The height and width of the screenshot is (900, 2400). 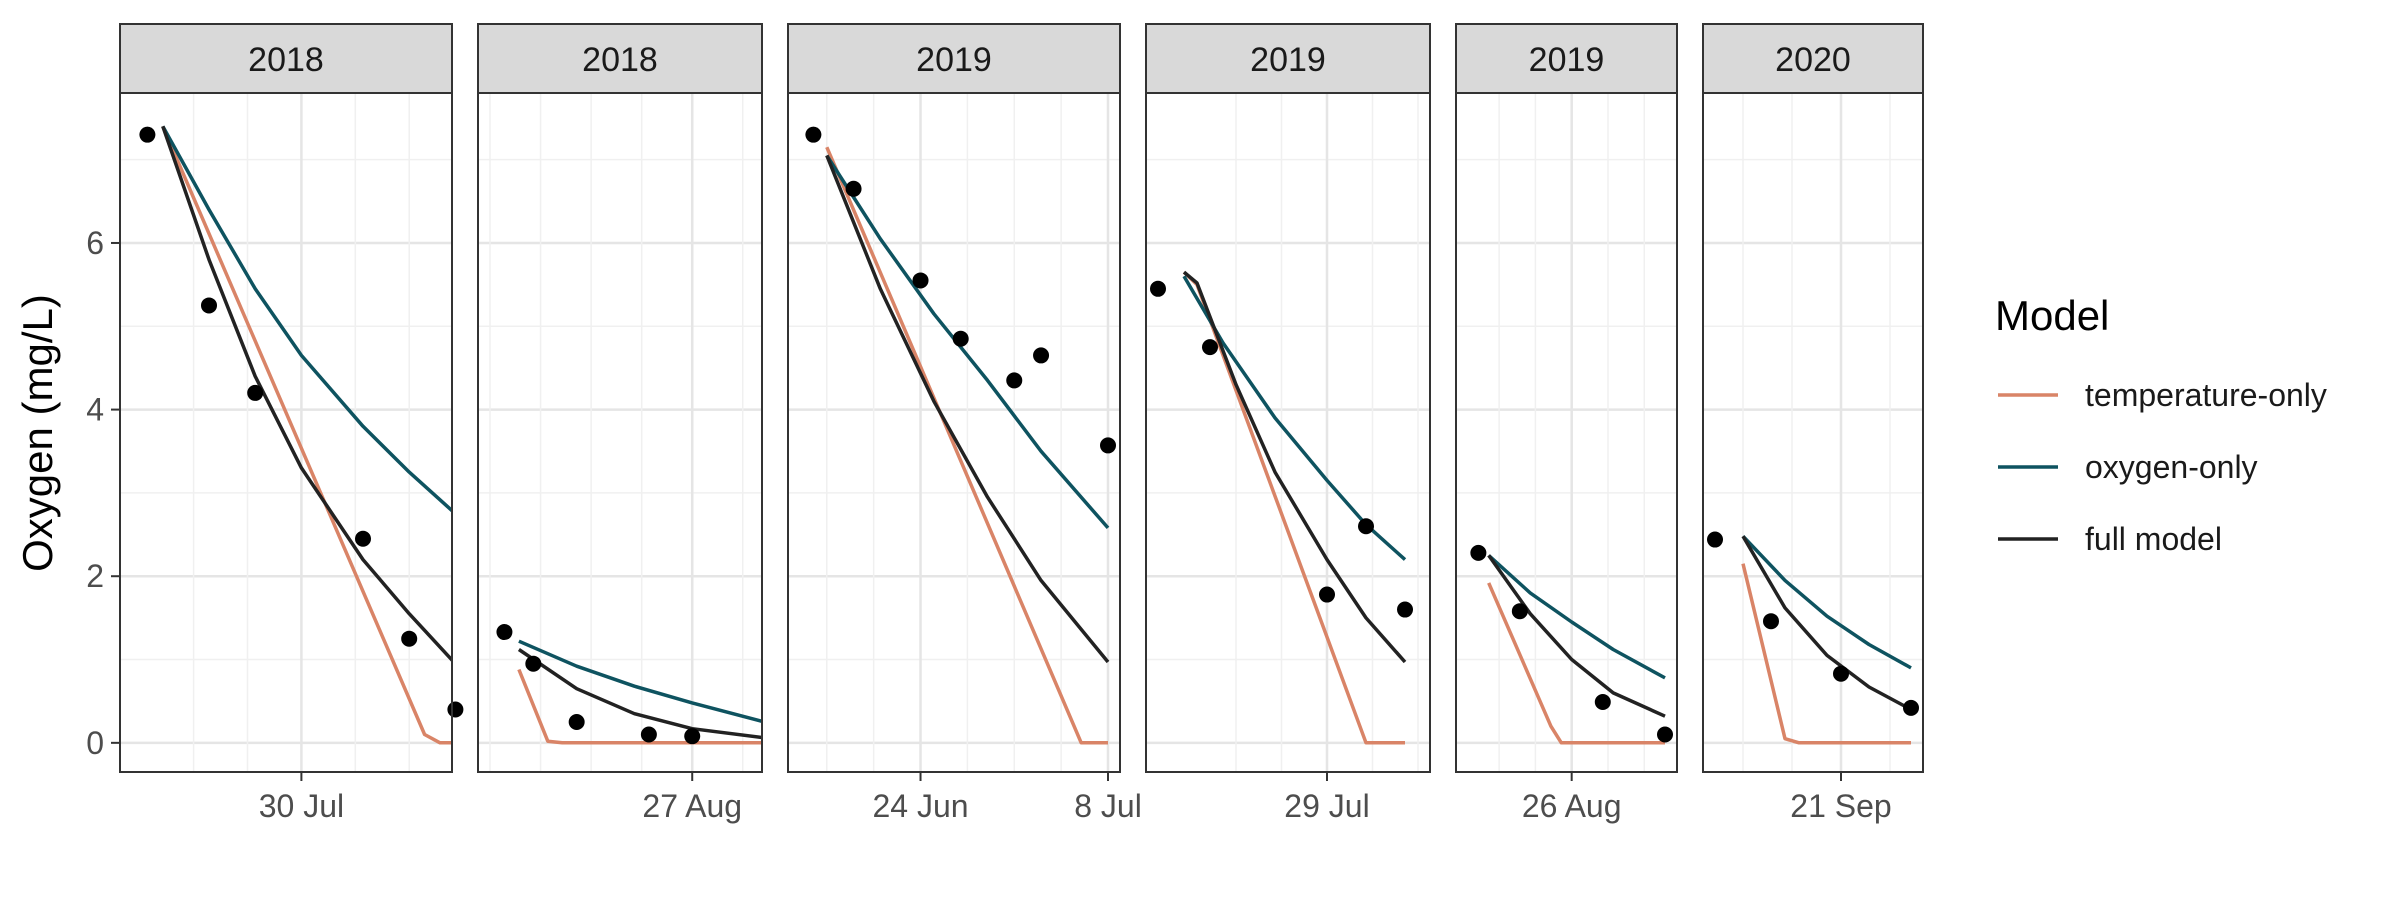 What do you see at coordinates (2171, 467) in the screenshot?
I see `legend-label-oxy: oxygen-only` at bounding box center [2171, 467].